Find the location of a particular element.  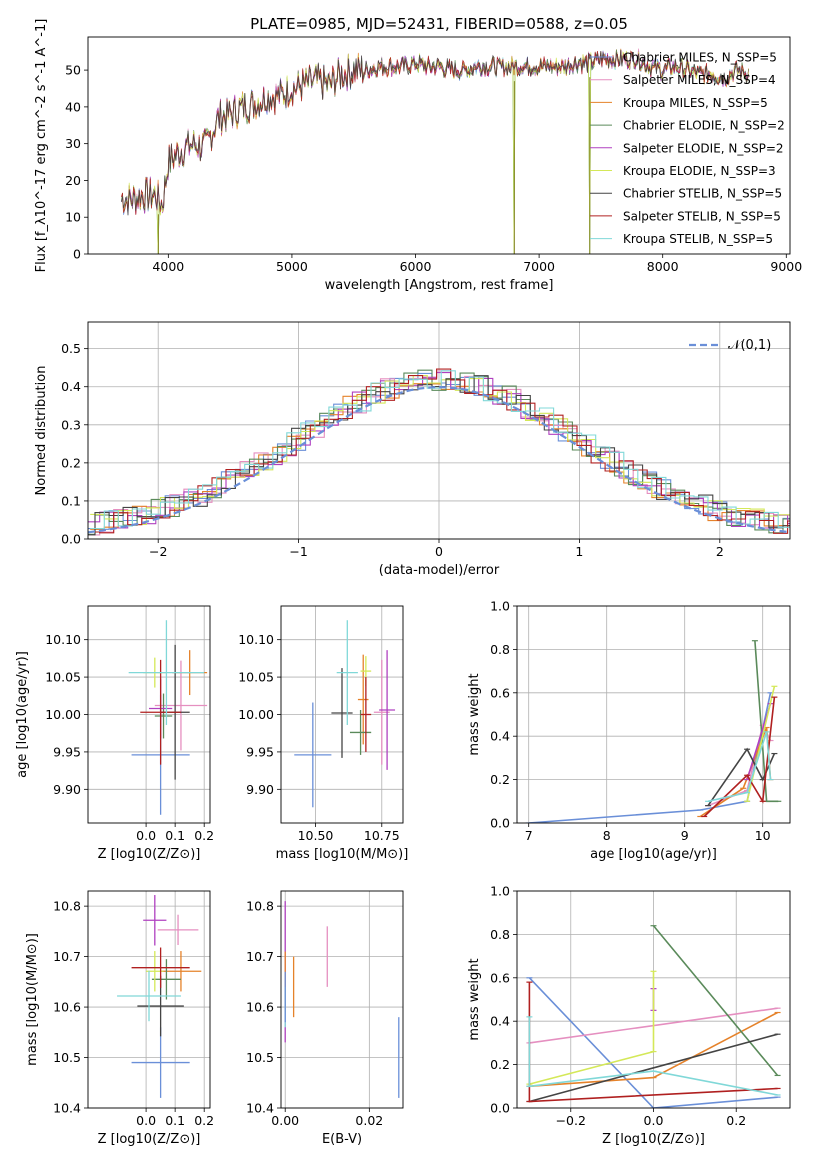

mass-z-ytick-label: 10.7 is located at coordinates (67, 956).